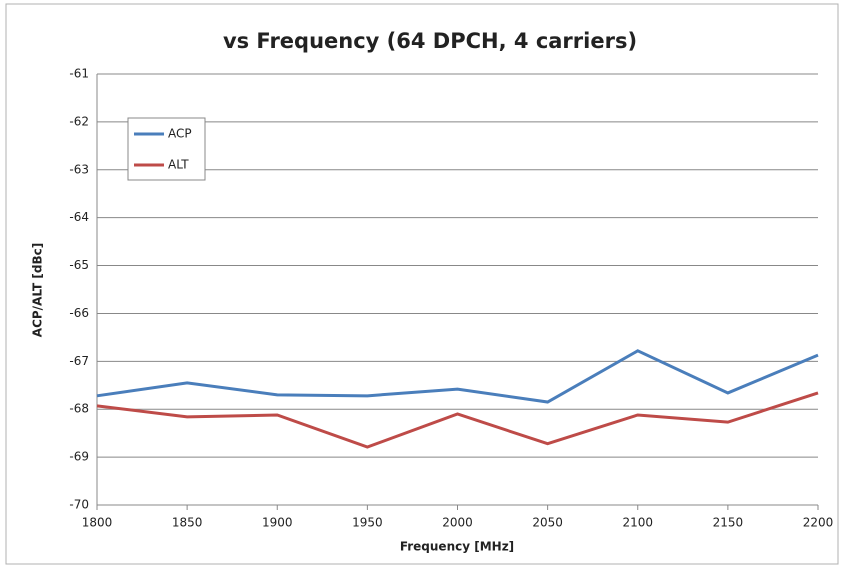 This screenshot has height=570, width=845. What do you see at coordinates (728, 523) in the screenshot?
I see `x-tick-label: 2150` at bounding box center [728, 523].